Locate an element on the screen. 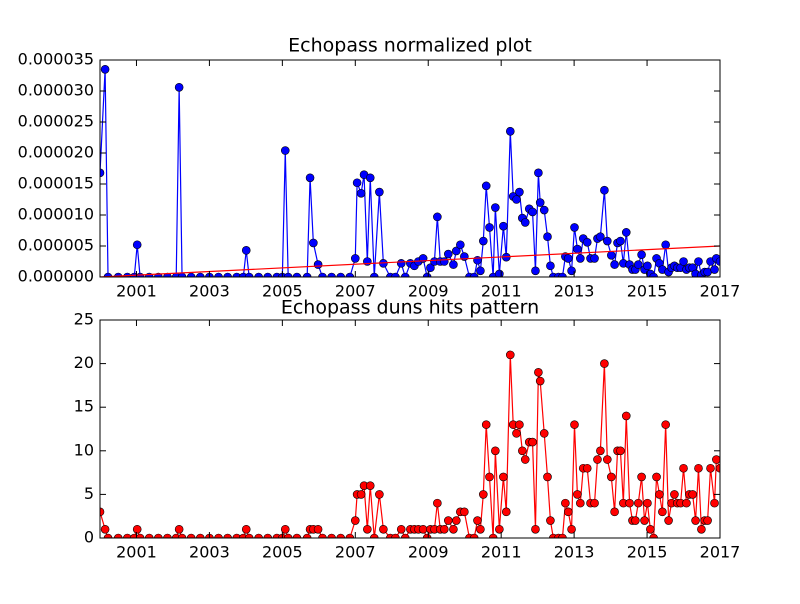  y-tick-label: 15 is located at coordinates (84, 406).